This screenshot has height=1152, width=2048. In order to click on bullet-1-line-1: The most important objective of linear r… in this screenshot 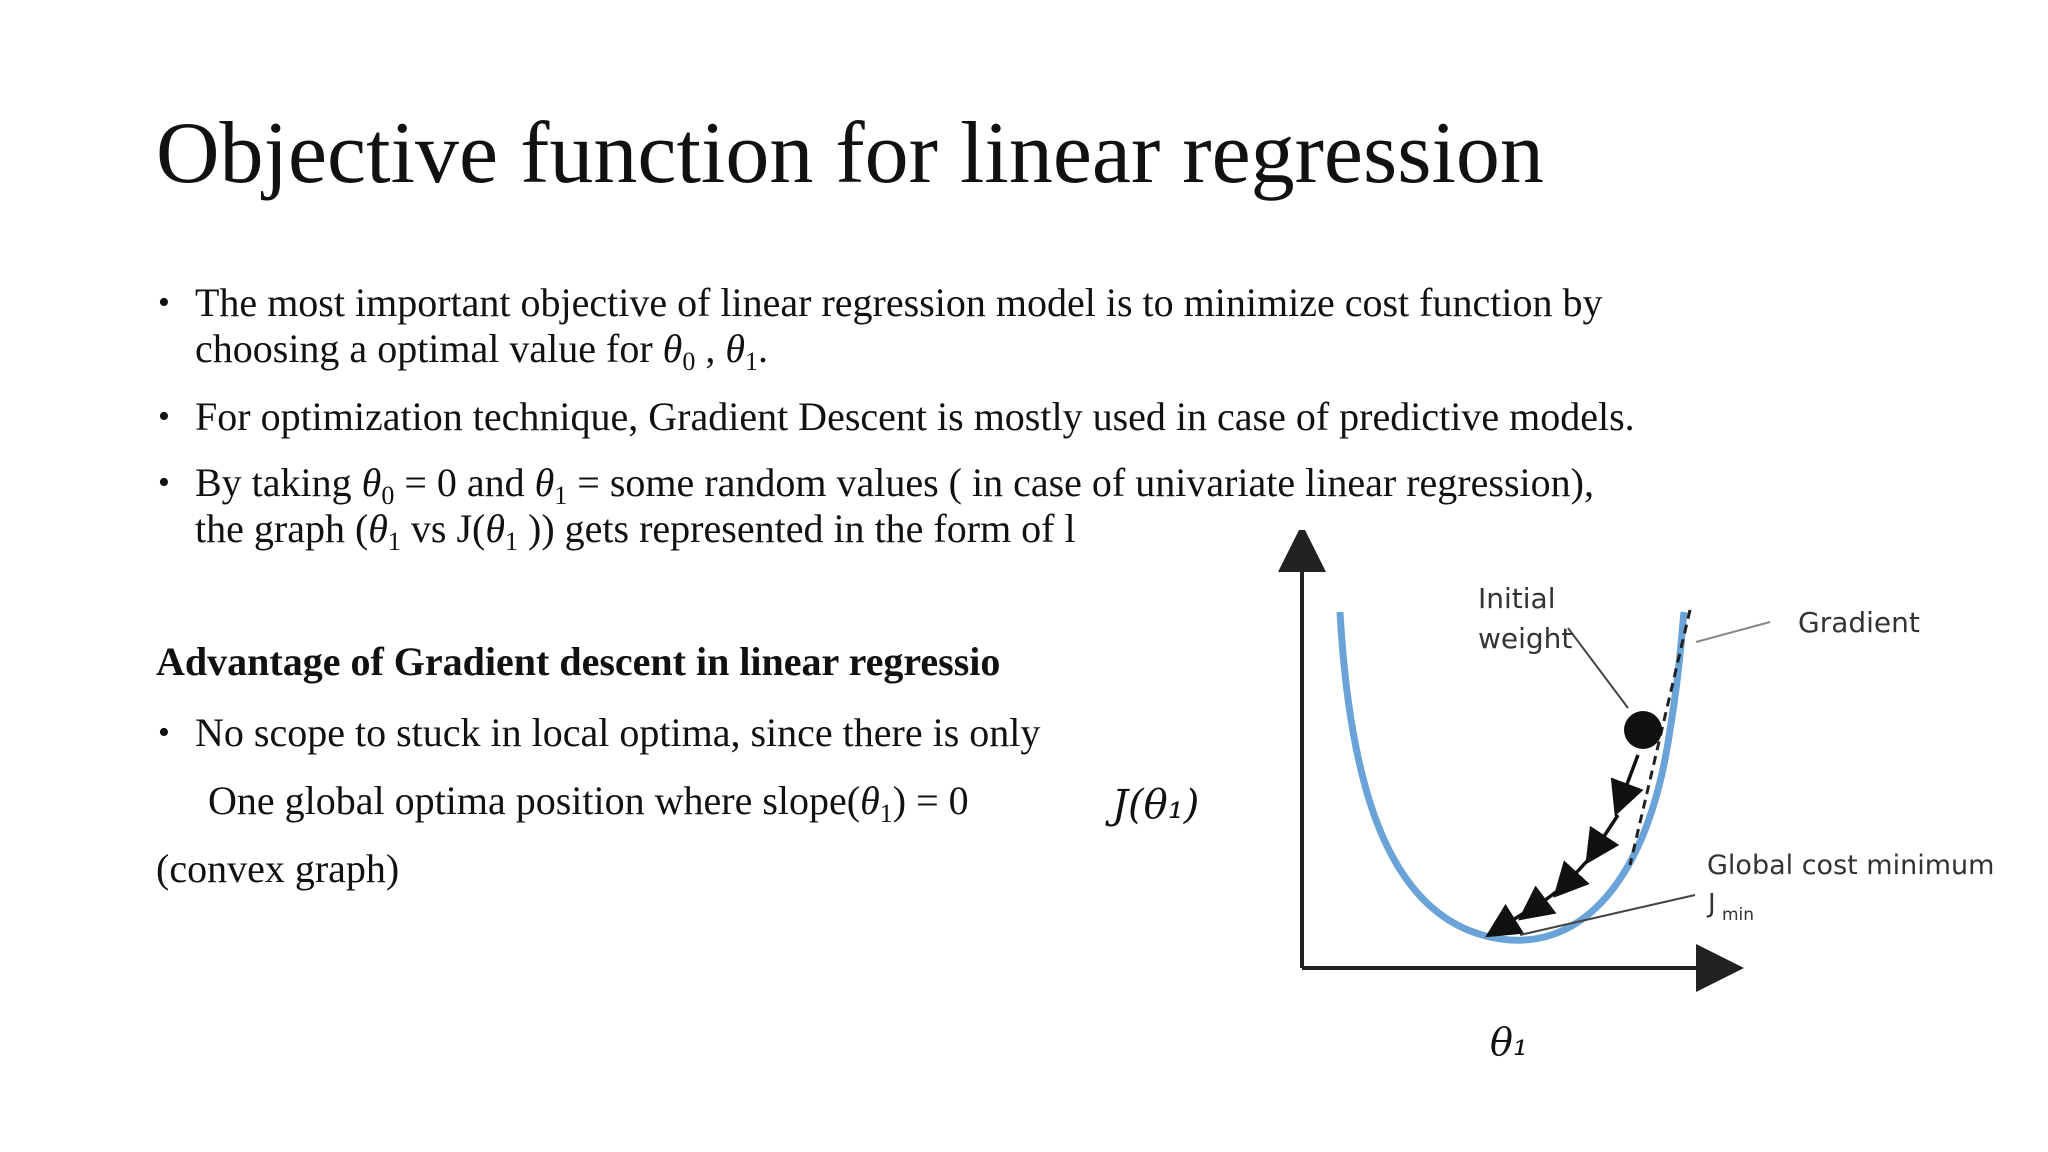, I will do `click(899, 302)`.